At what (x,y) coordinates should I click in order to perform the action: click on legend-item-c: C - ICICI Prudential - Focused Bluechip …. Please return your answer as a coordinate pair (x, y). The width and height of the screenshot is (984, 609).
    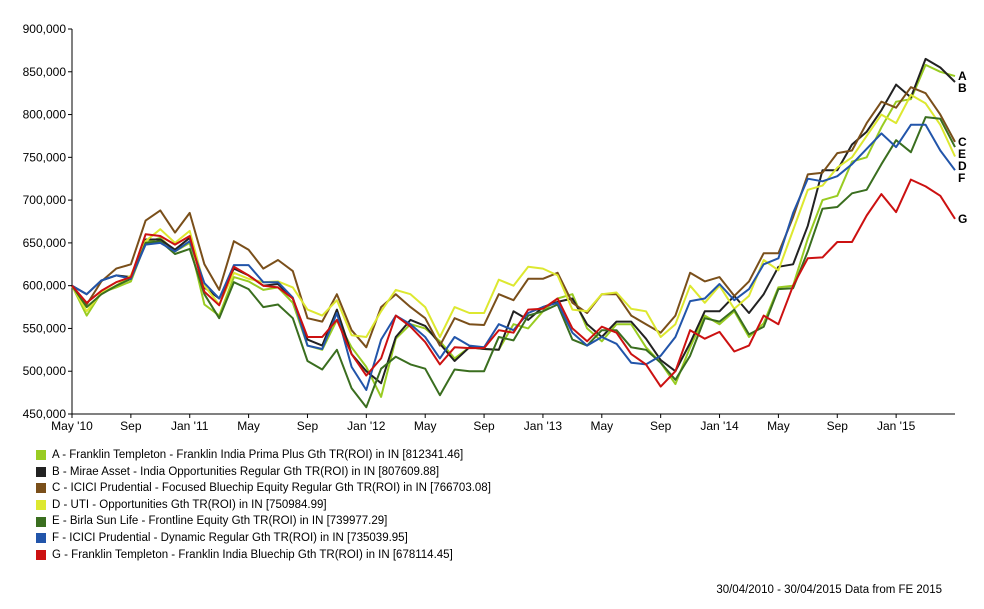
    Looking at the image, I should click on (263, 488).